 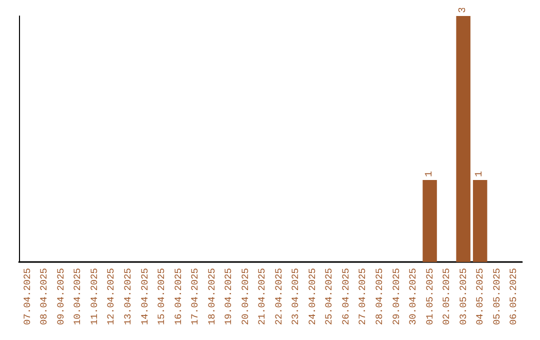 What do you see at coordinates (396, 297) in the screenshot?
I see `x-tick-label: 29.04.2025` at bounding box center [396, 297].